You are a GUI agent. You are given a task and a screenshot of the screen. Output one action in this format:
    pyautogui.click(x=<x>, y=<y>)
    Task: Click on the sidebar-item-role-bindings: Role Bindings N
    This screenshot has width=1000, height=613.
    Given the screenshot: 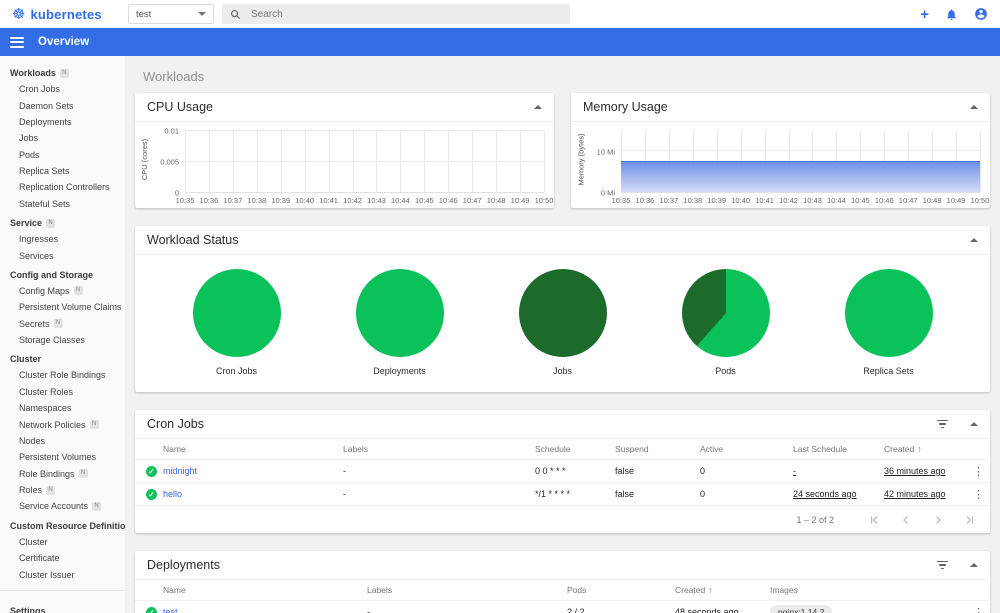 What is the action you would take?
    pyautogui.click(x=62, y=474)
    